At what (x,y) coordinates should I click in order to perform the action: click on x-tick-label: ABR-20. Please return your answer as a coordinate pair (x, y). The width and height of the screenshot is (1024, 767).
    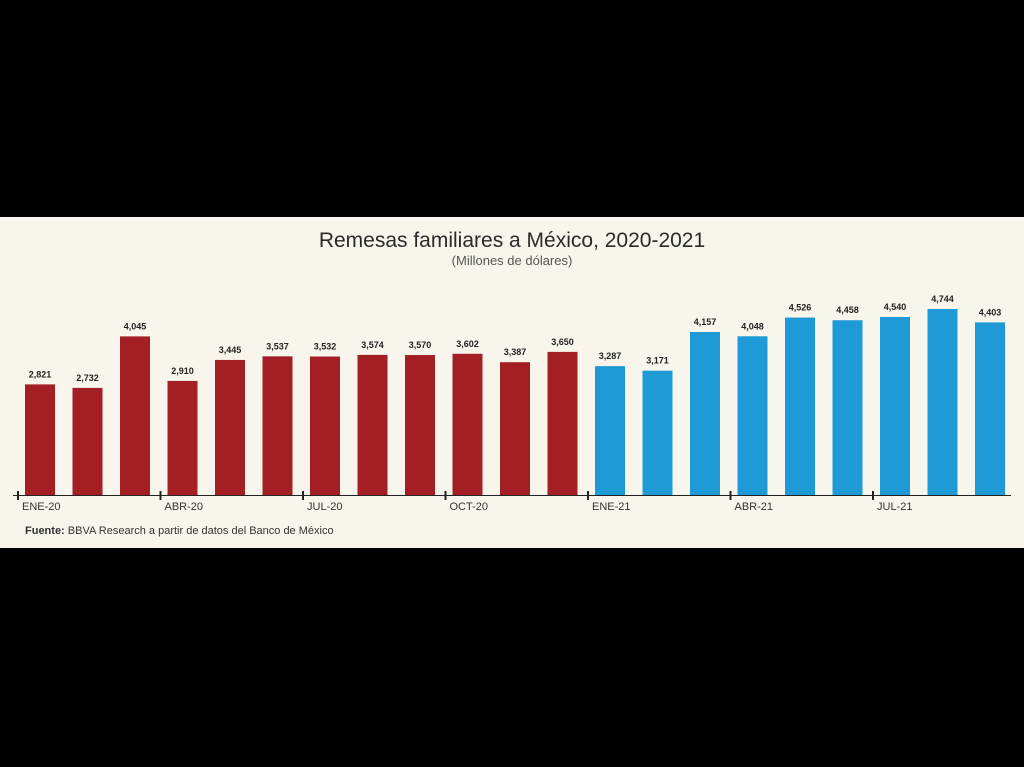
    Looking at the image, I should click on (184, 507).